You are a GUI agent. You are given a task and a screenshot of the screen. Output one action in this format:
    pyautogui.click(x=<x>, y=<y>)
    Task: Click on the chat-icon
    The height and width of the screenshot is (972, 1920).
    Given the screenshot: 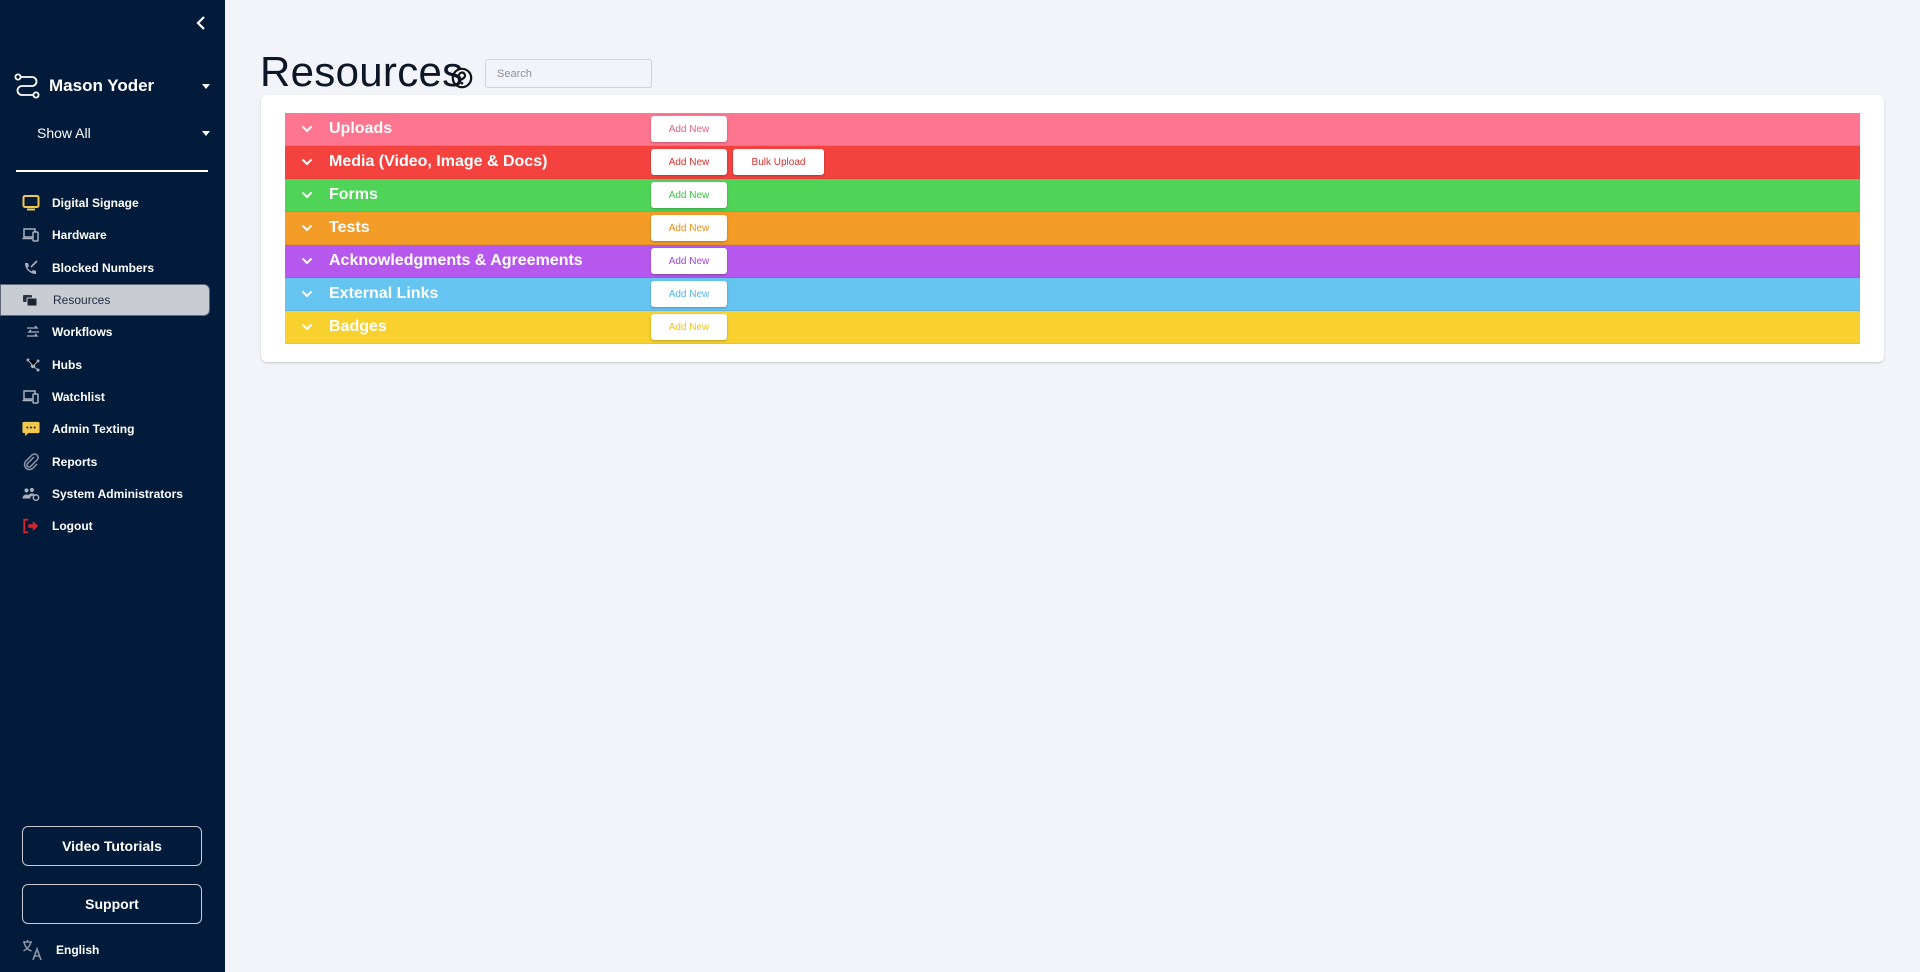 What is the action you would take?
    pyautogui.click(x=31, y=429)
    